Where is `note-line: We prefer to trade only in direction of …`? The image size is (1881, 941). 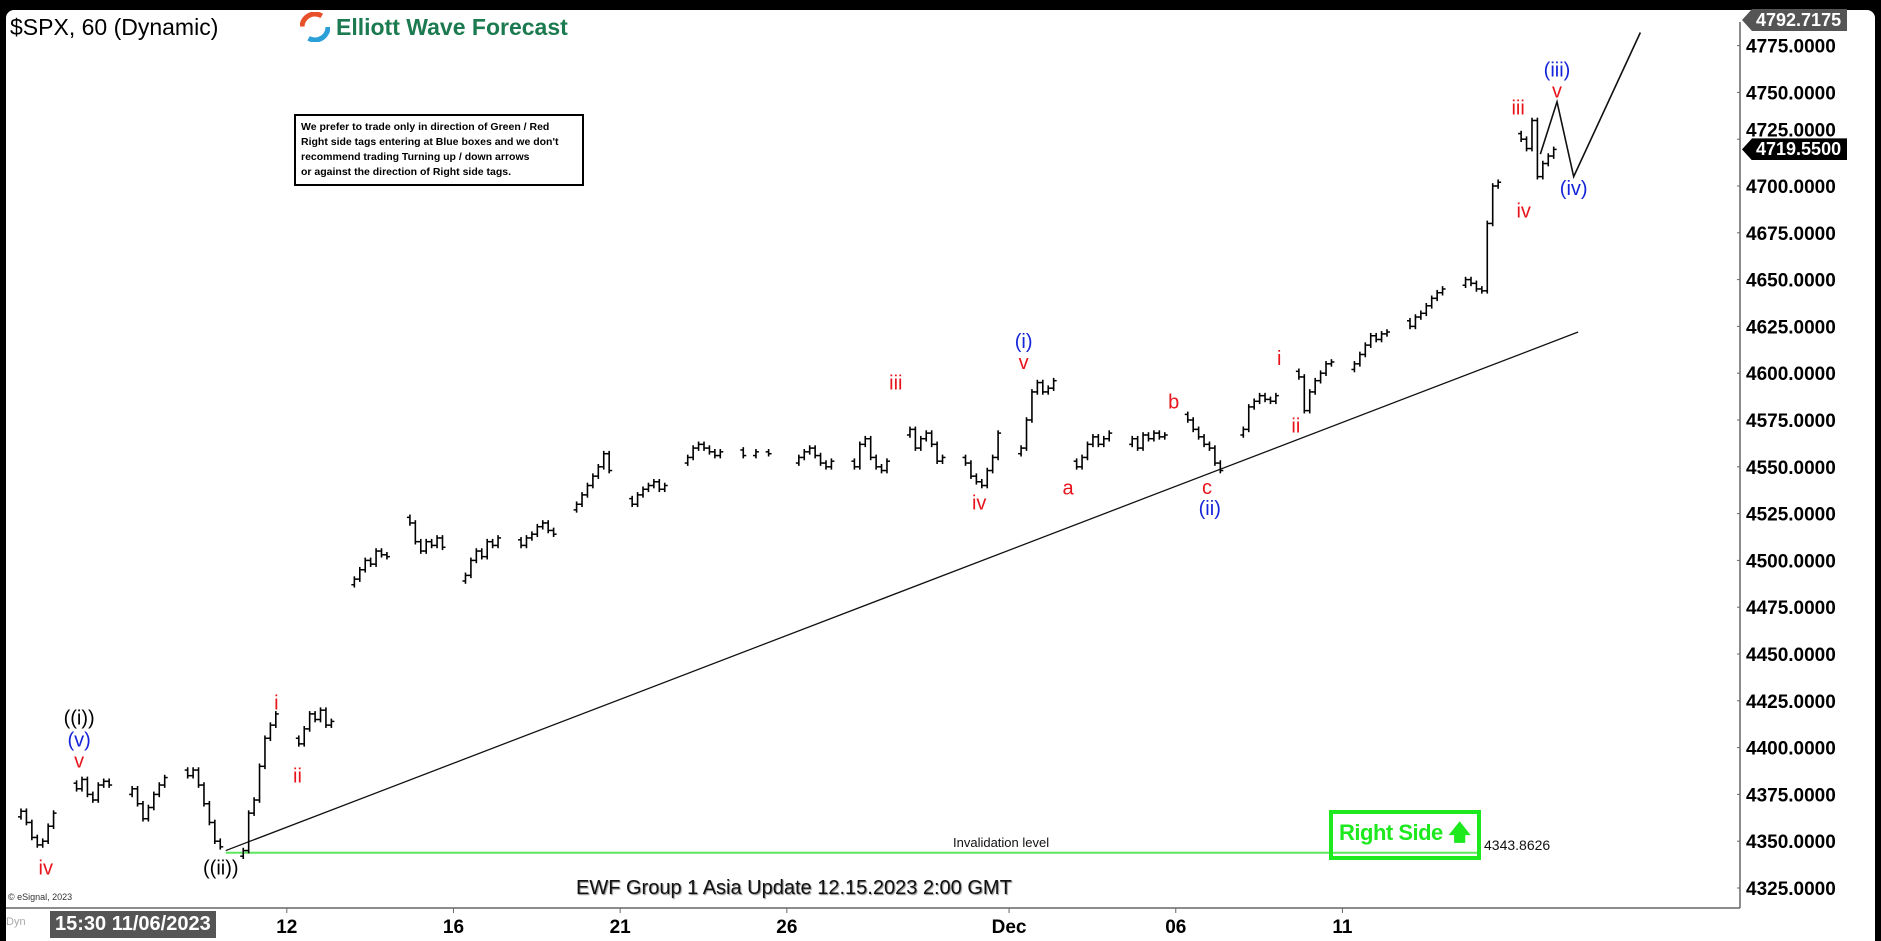 note-line: We prefer to trade only in direction of … is located at coordinates (425, 127).